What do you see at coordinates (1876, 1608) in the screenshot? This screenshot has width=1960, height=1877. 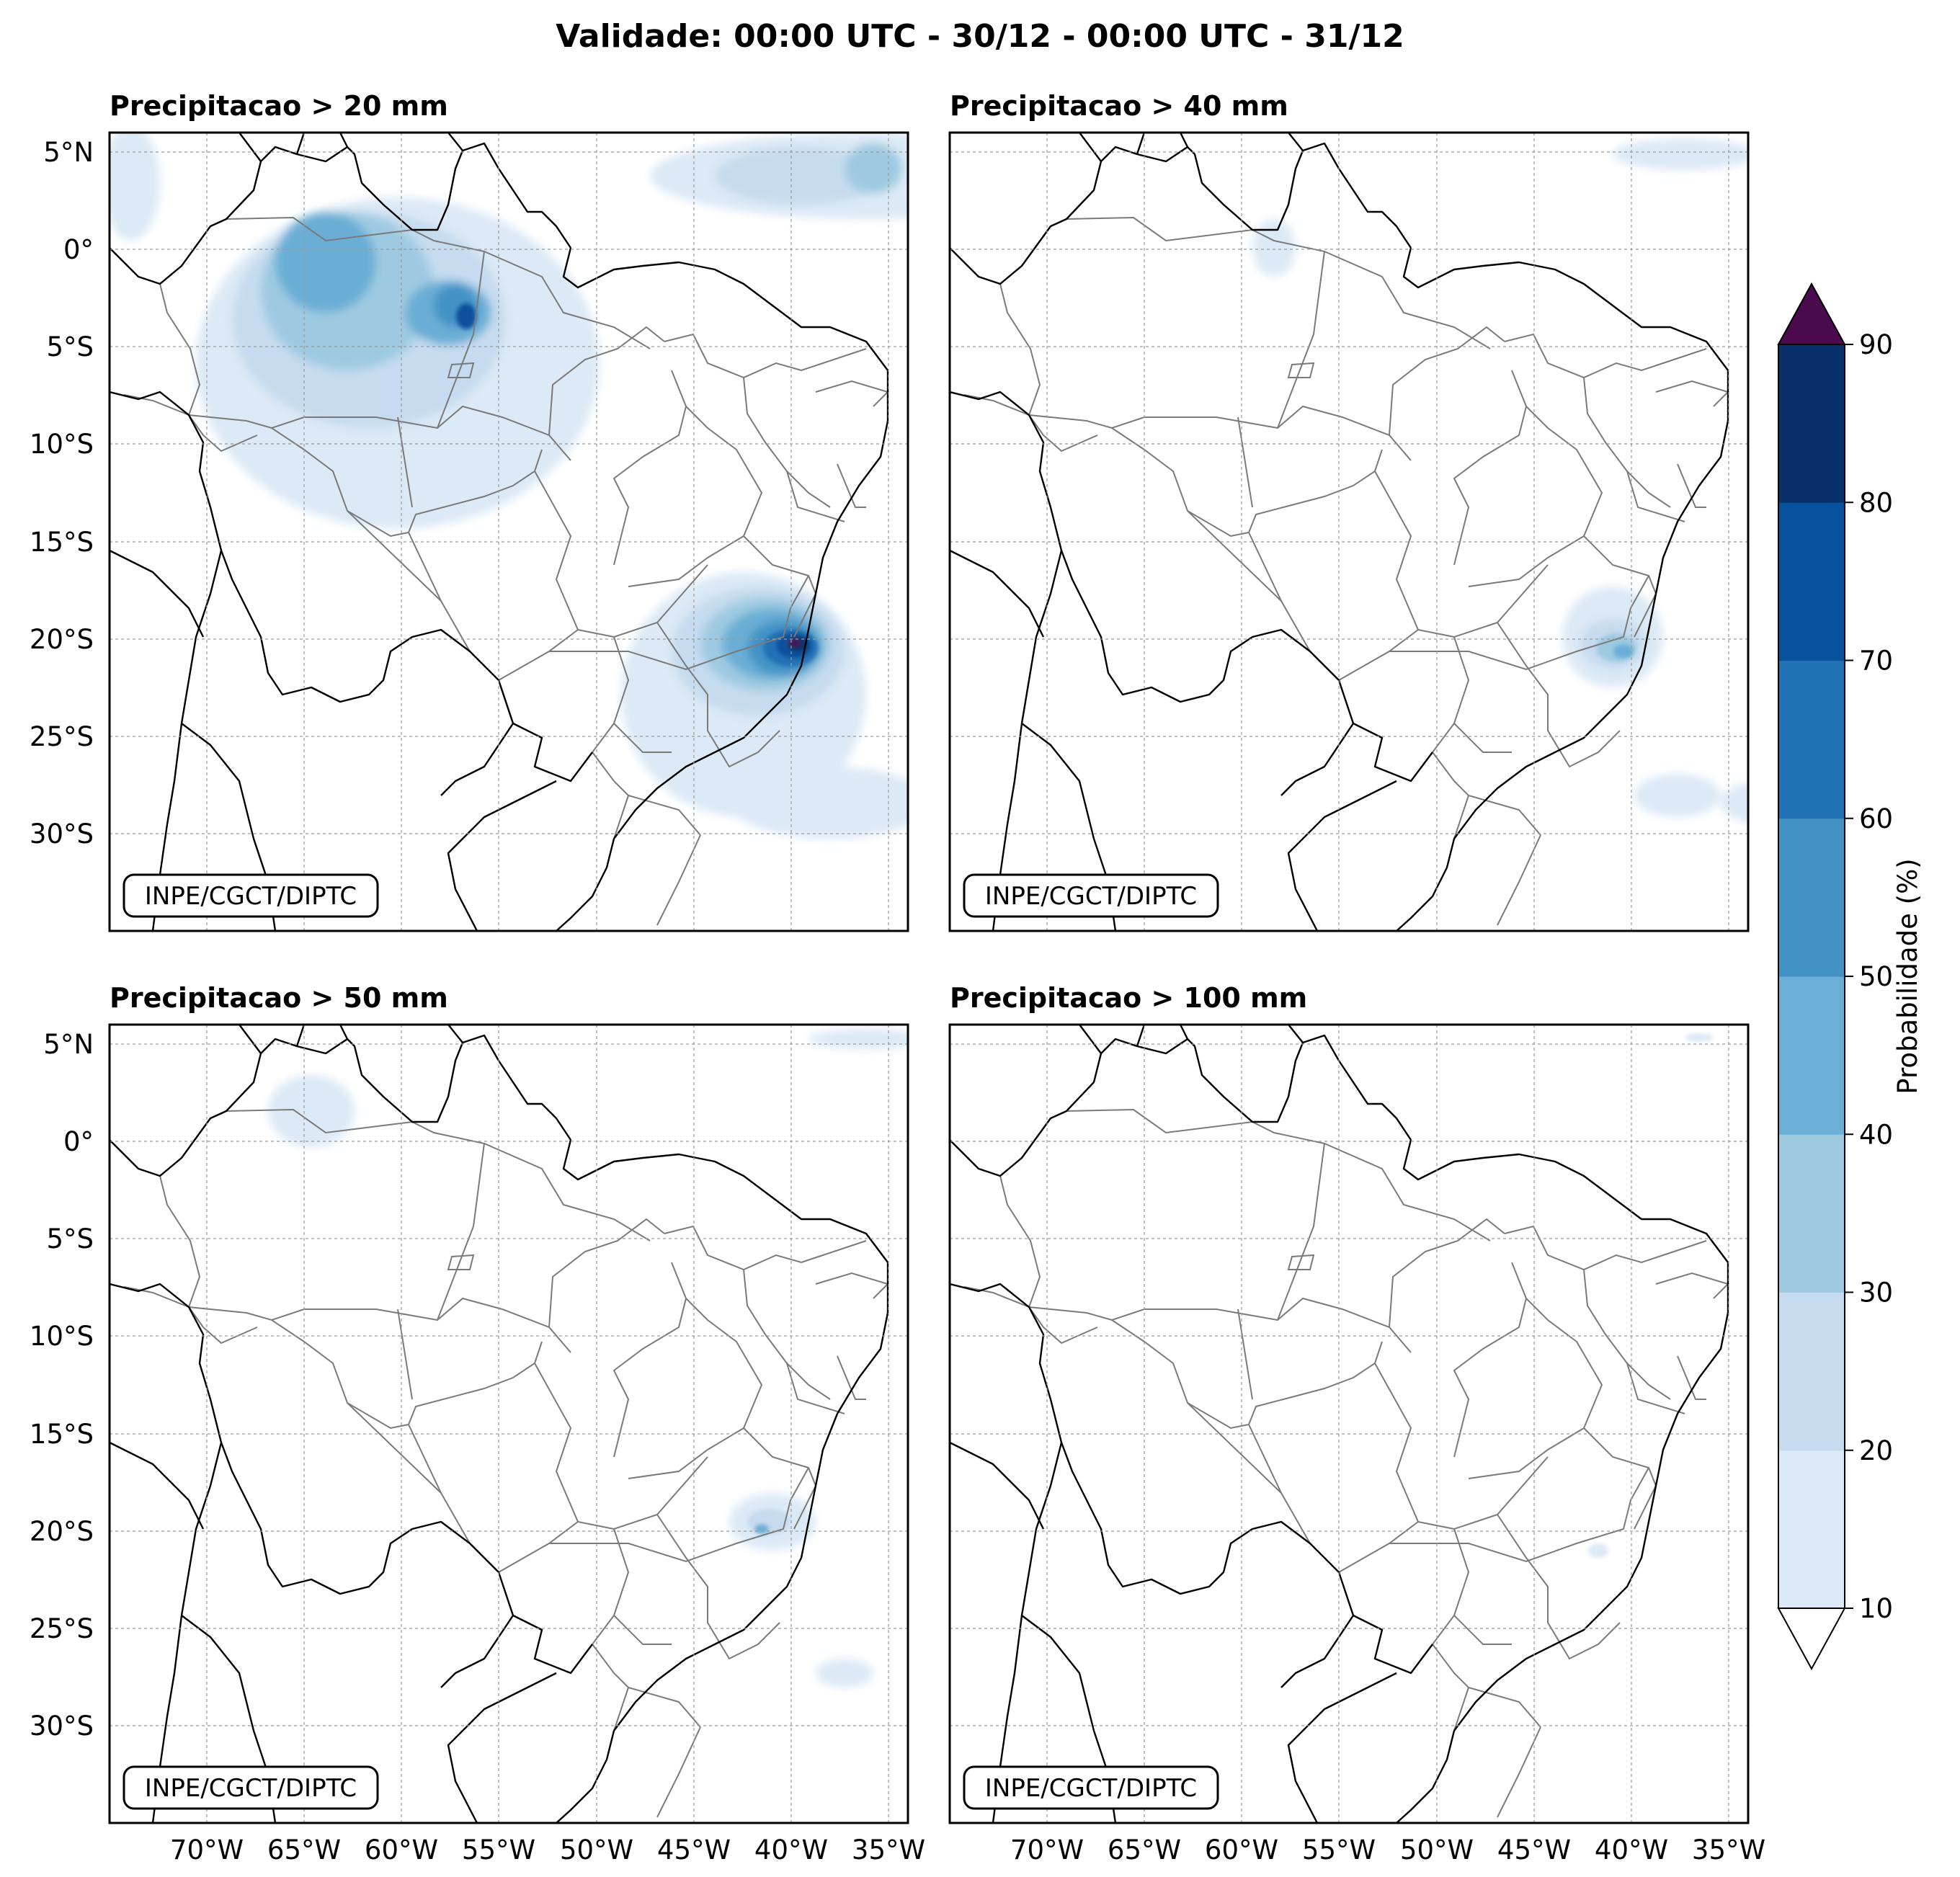 I see `colorbar-tick: 10` at bounding box center [1876, 1608].